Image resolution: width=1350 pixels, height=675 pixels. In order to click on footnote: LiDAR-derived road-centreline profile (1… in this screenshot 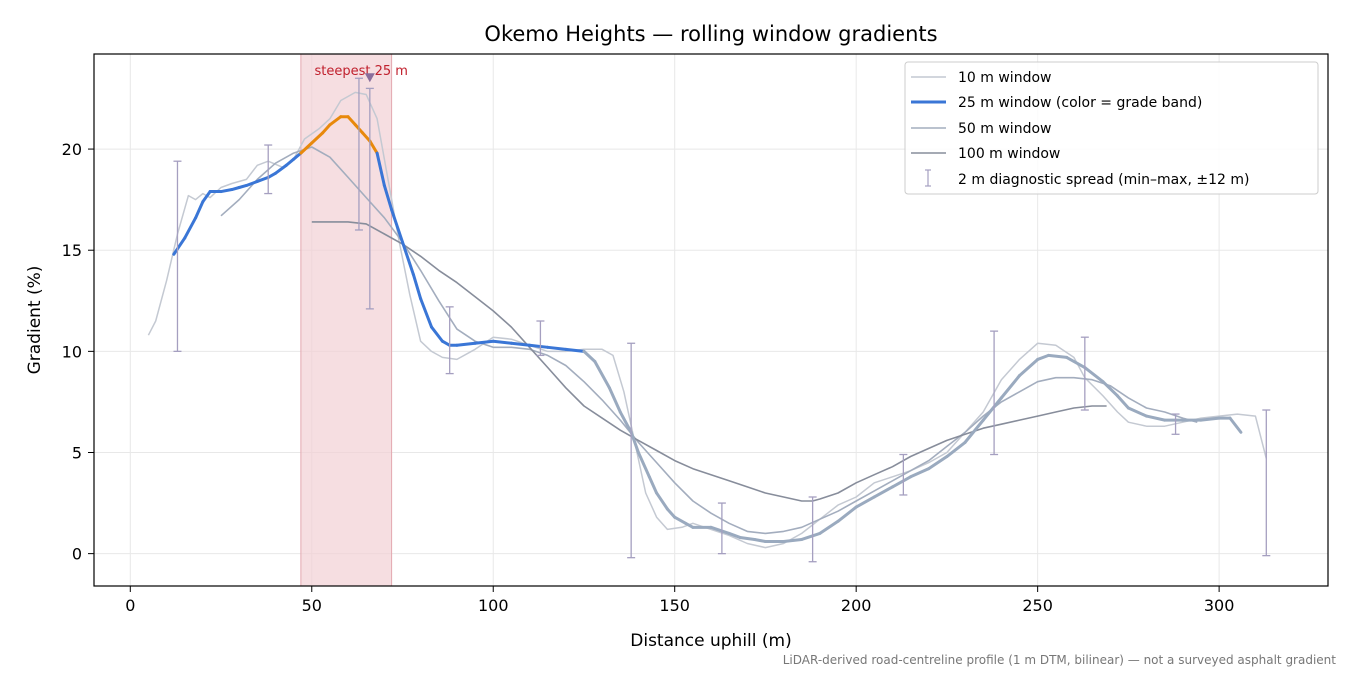, I will do `click(1060, 660)`.